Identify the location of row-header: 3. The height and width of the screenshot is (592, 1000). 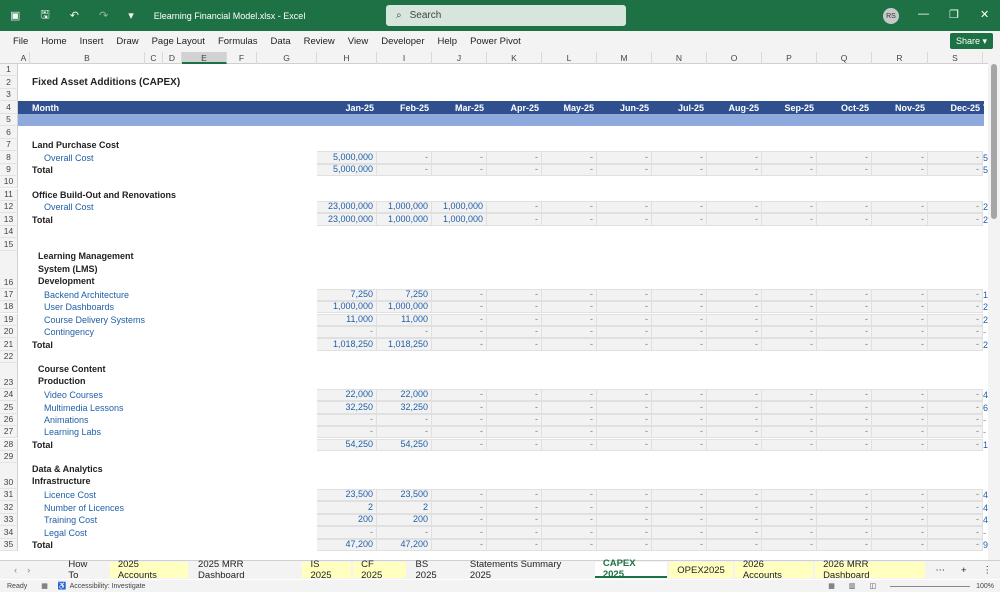
(9, 95).